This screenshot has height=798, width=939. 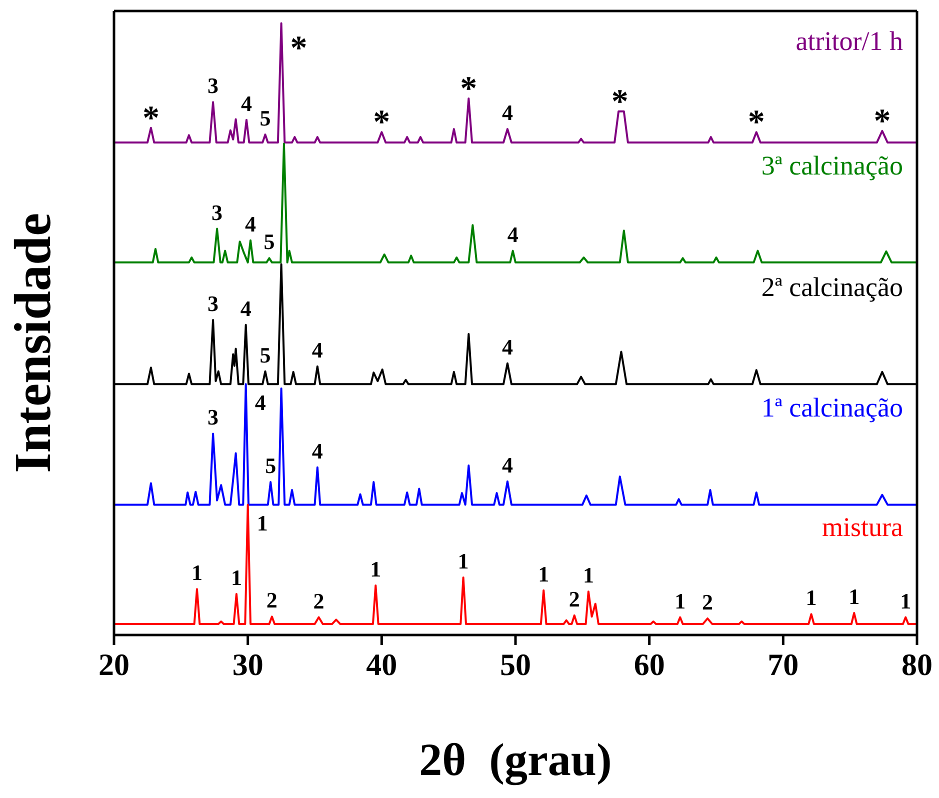 What do you see at coordinates (515, 760) in the screenshot?
I see `x-axis-title: 2θ (grau)` at bounding box center [515, 760].